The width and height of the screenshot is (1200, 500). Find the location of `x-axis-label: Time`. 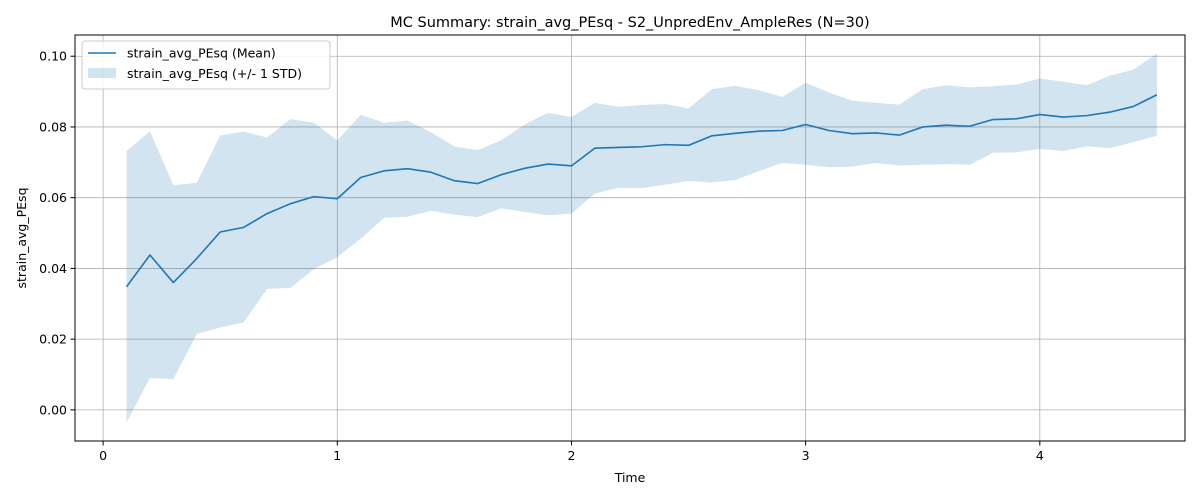

x-axis-label: Time is located at coordinates (630, 477).